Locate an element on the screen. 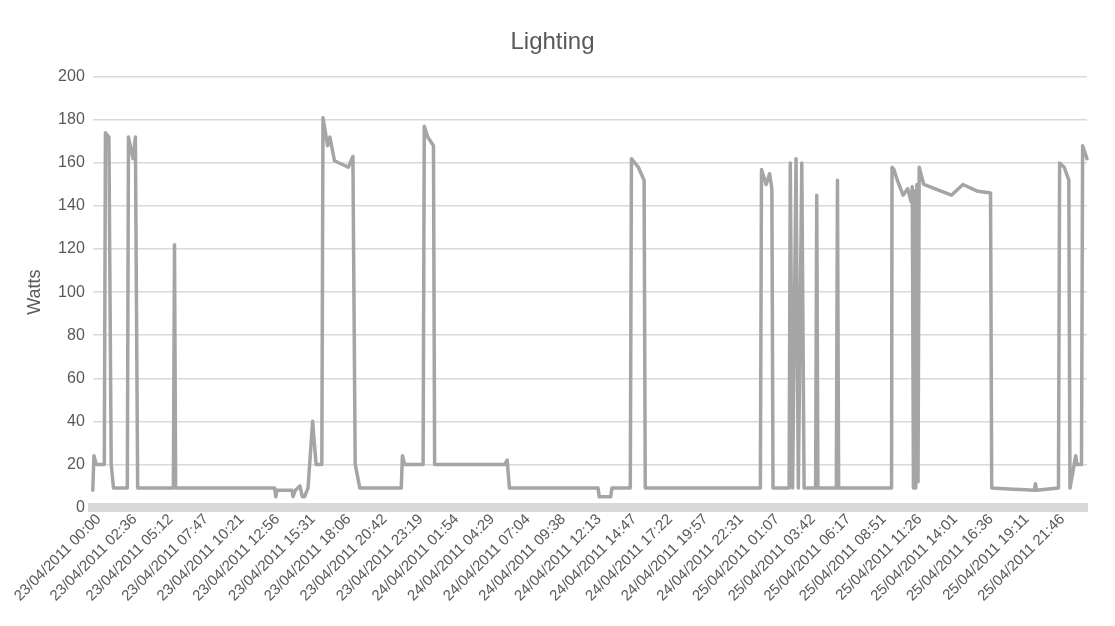 This screenshot has width=1115, height=626. y-tick-label: 20 is located at coordinates (75, 463).